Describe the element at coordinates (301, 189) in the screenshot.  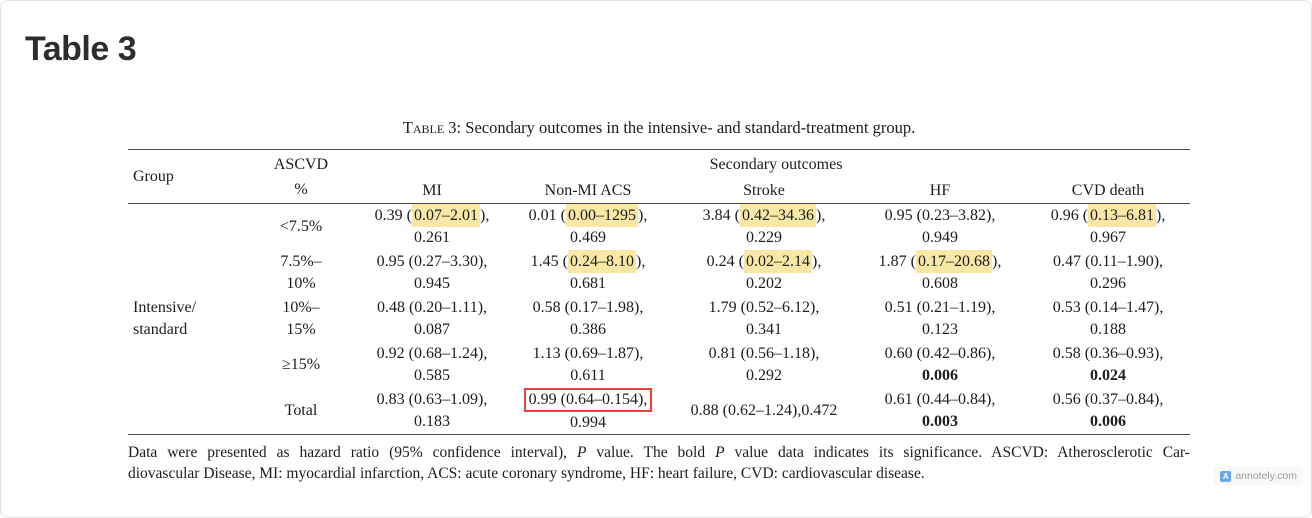
I see `ascvd-header-line2: %` at that location.